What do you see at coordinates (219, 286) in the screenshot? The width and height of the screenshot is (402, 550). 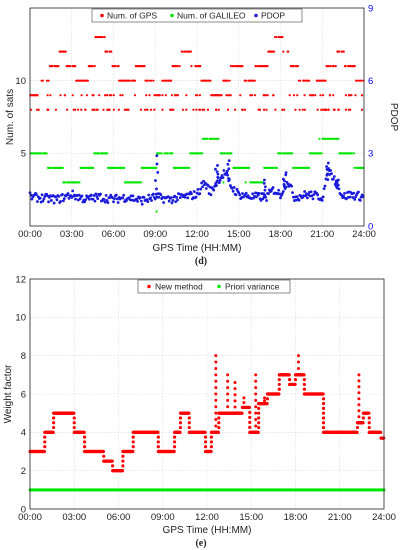 I see `legend-marker-priori-variance` at bounding box center [219, 286].